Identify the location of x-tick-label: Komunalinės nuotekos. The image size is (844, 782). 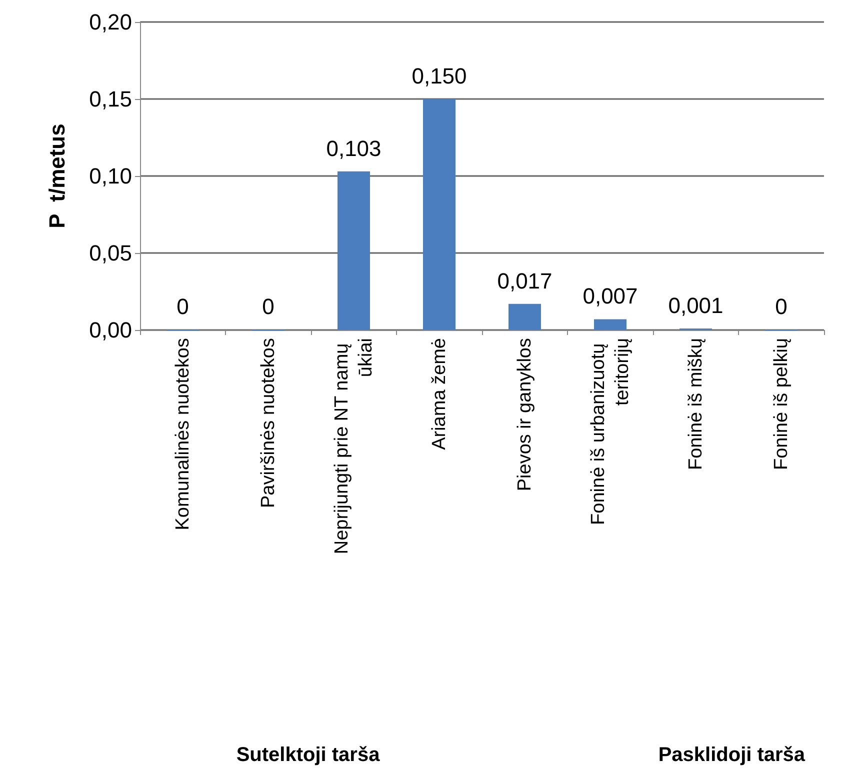
(183, 434).